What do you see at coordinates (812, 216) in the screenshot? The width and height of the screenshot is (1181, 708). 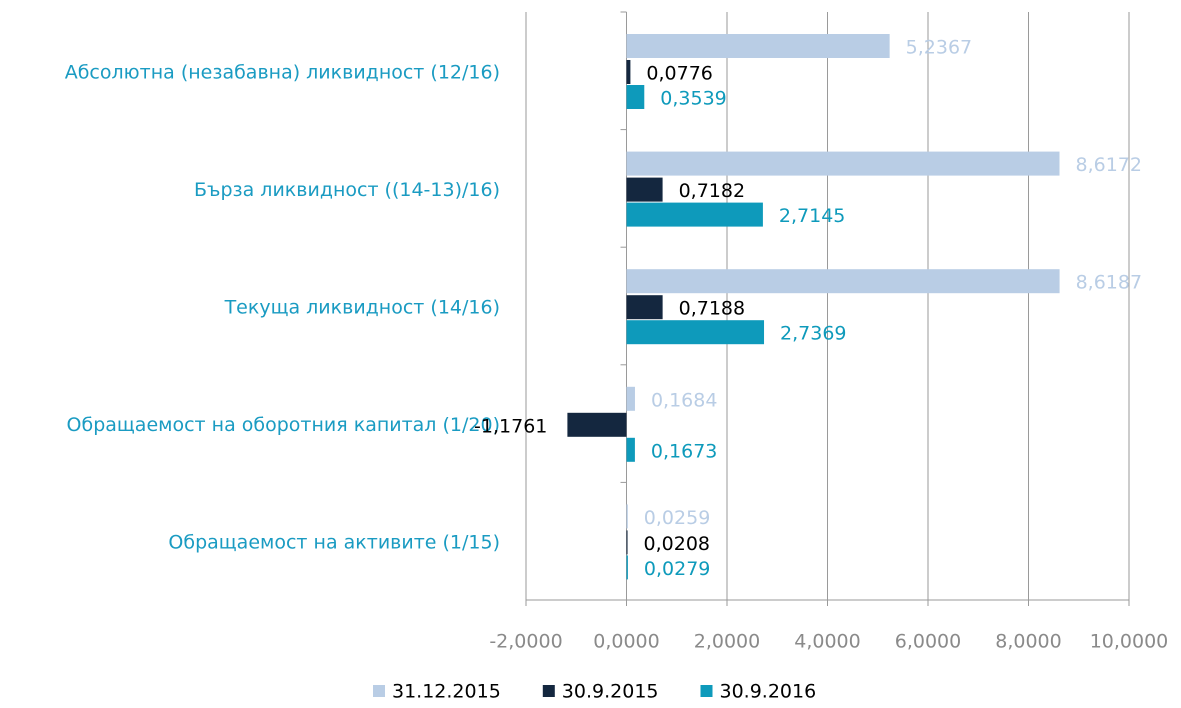 I see `value-label: 2,7145` at bounding box center [812, 216].